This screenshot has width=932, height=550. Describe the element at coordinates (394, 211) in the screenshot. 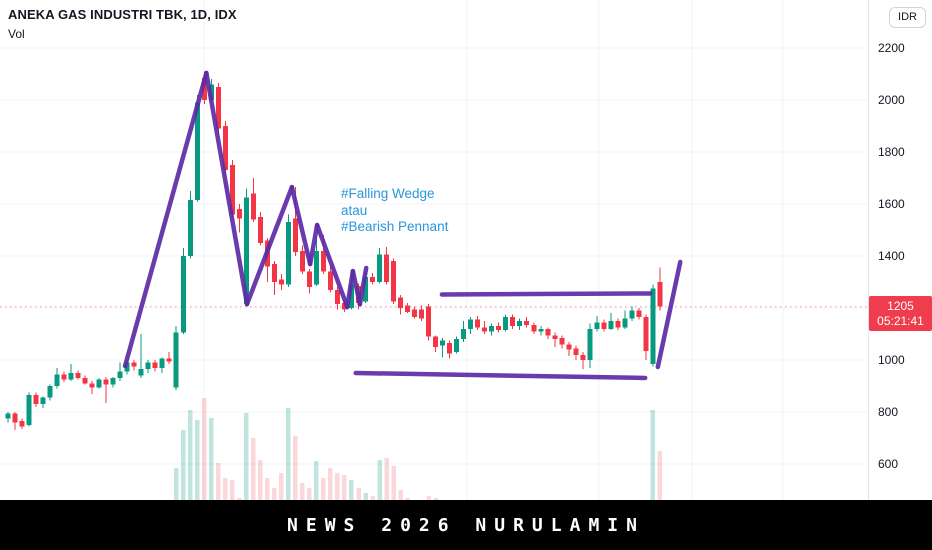

I see `chart-annotation-text: #Falling Wedge atau #Bearish Pennant` at that location.